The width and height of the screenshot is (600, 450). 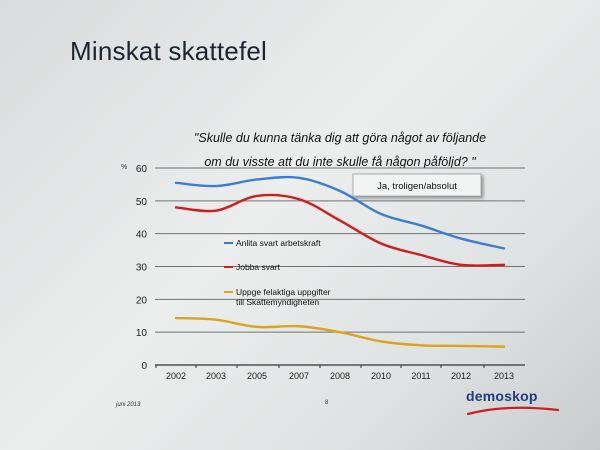 What do you see at coordinates (142, 268) in the screenshot?
I see `y-tick-label: 30` at bounding box center [142, 268].